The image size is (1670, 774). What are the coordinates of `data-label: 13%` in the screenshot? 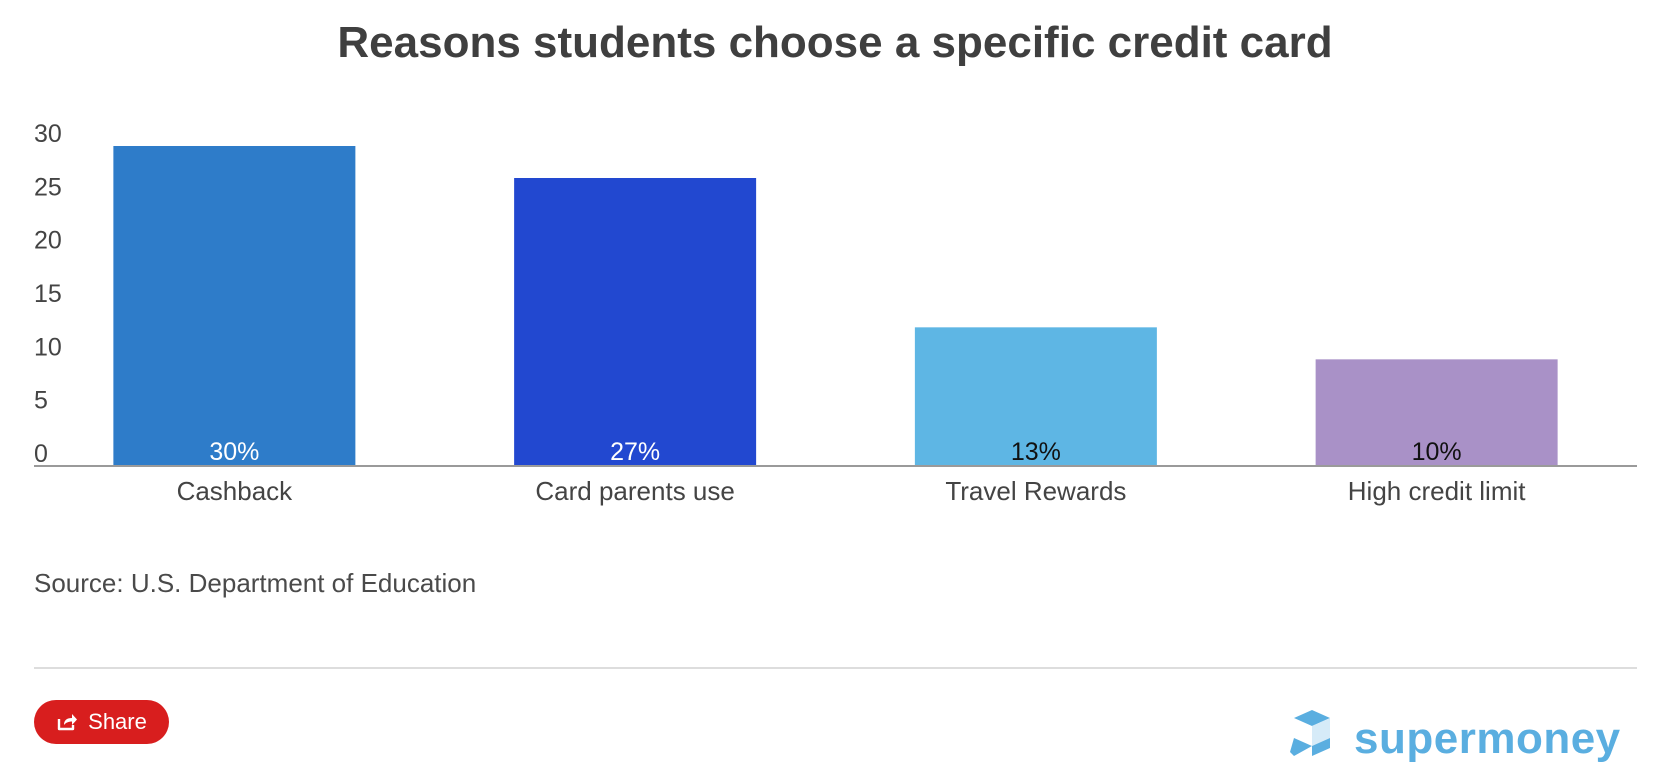 It's located at (1036, 452).